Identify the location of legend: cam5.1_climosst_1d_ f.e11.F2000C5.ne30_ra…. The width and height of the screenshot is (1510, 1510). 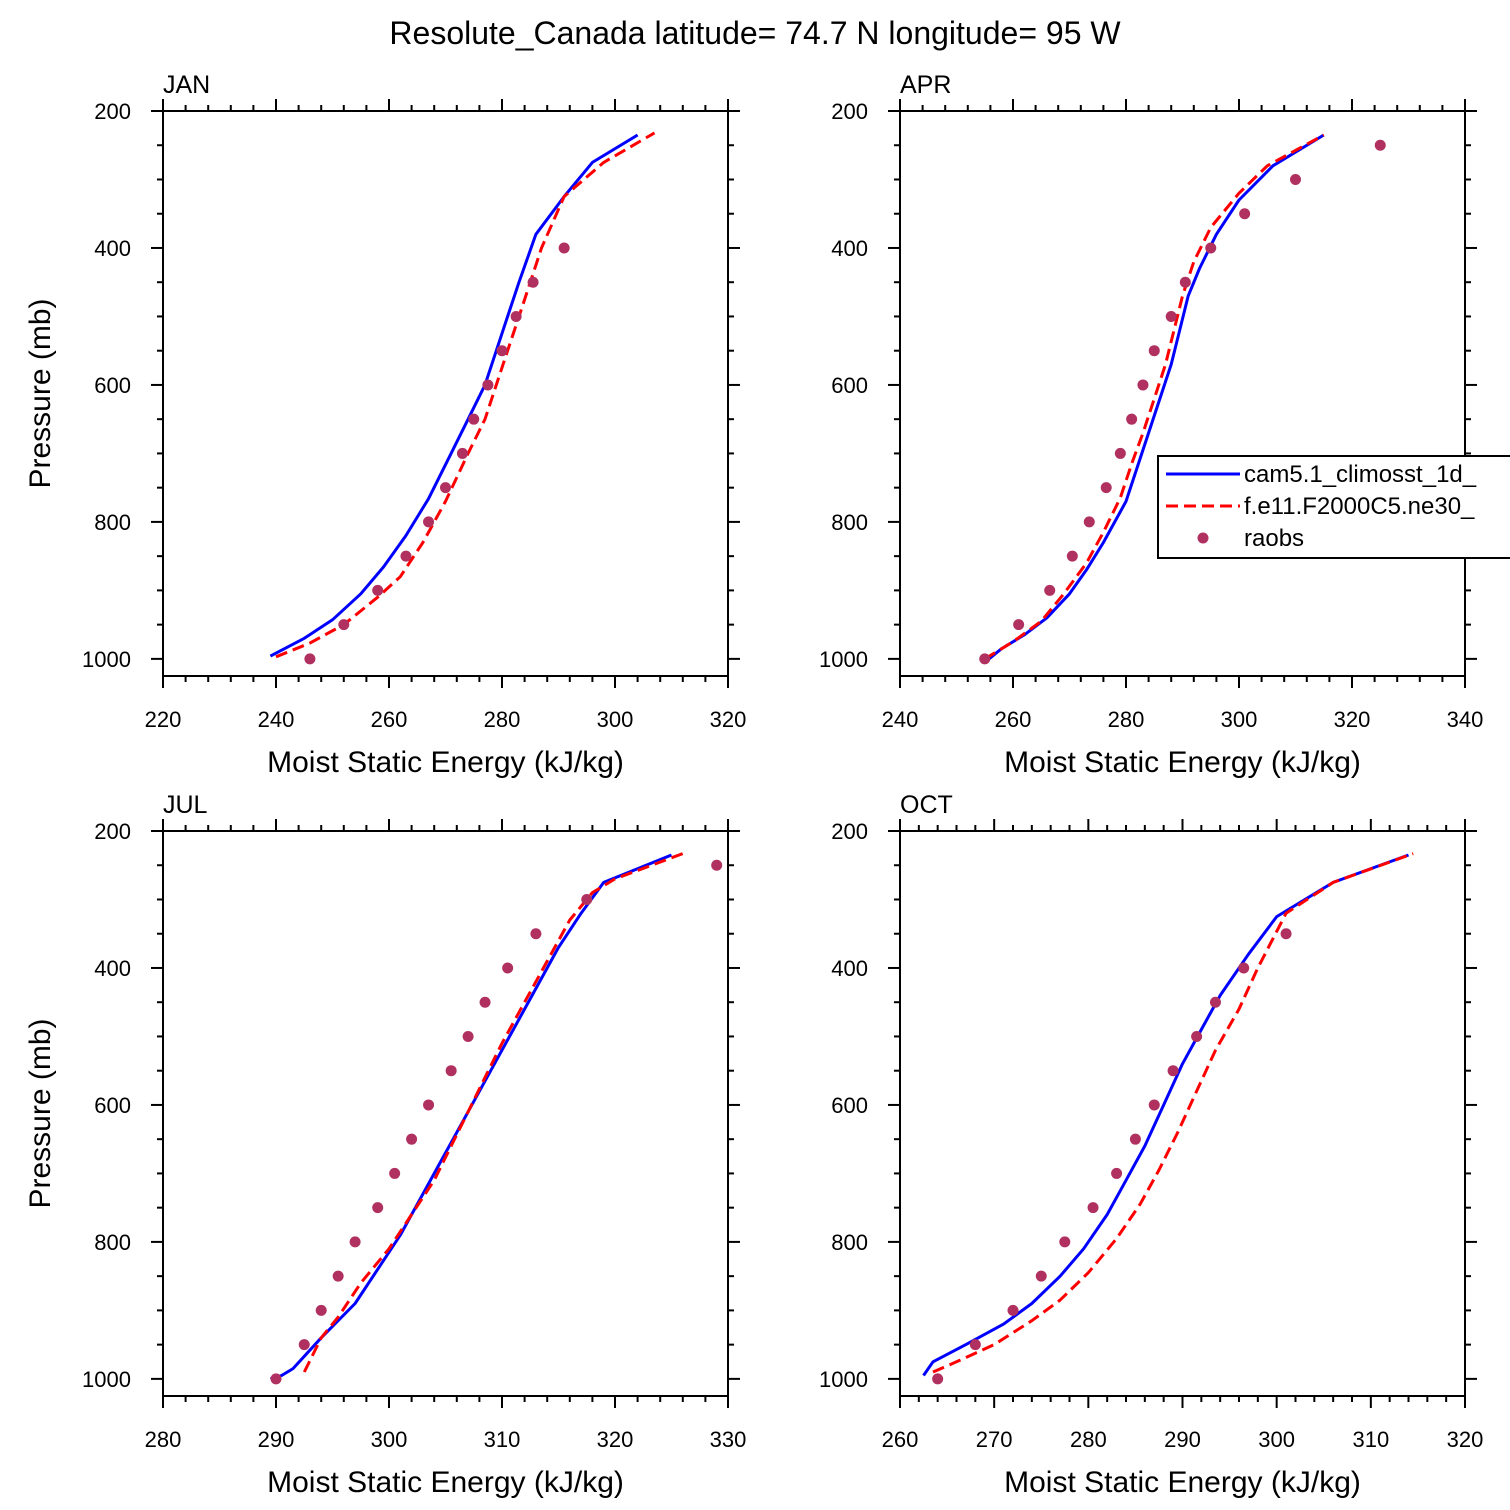
(1333, 507).